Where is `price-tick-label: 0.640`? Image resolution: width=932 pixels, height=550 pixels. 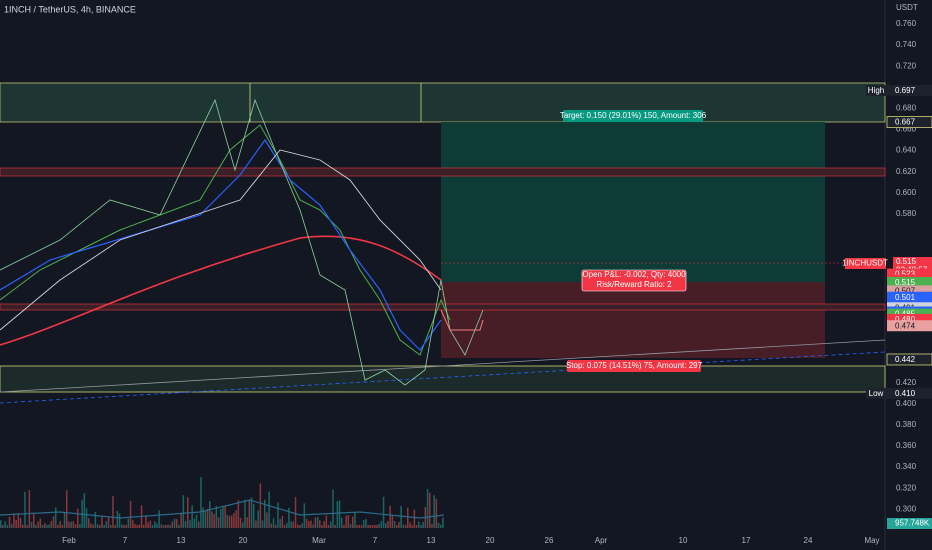 price-tick-label: 0.640 is located at coordinates (906, 150).